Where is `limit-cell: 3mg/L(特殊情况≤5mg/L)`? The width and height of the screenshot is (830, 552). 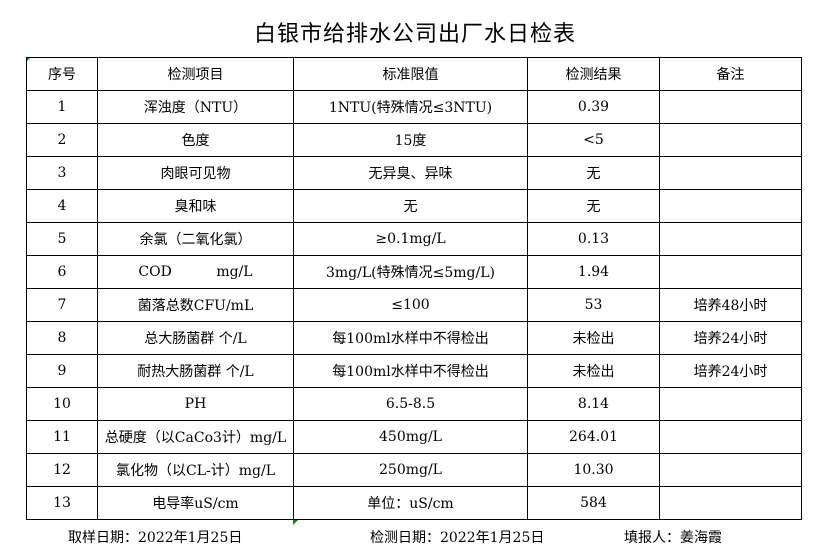
limit-cell: 3mg/L(特殊情况≤5mg/L) is located at coordinates (410, 272).